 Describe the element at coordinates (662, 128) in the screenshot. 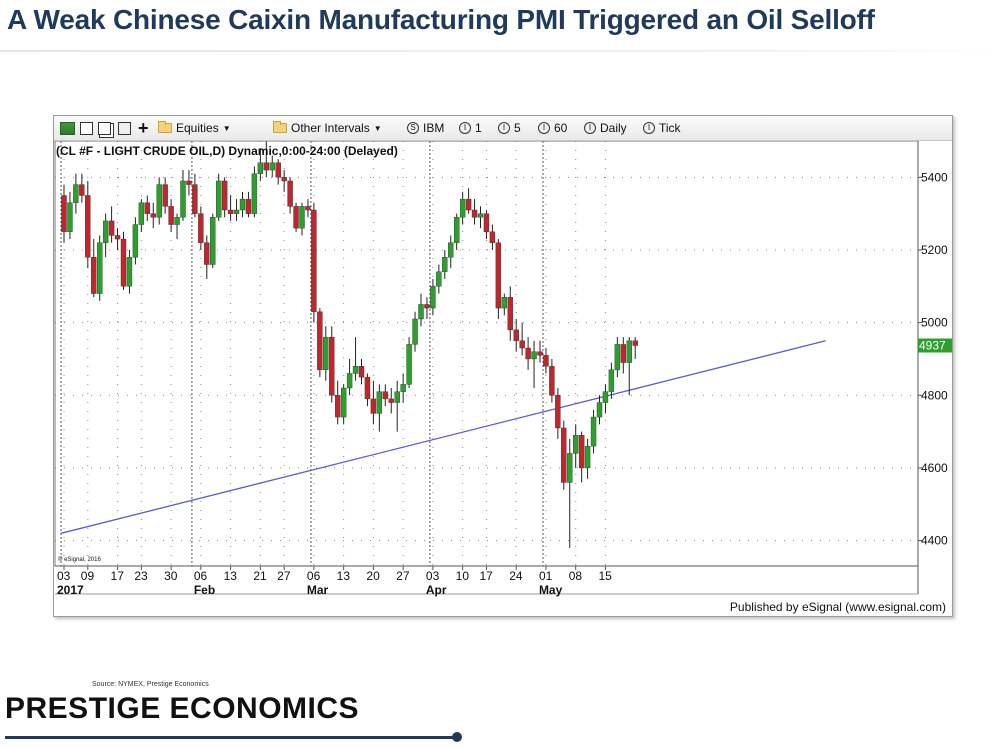

I see `toolbar-item-tick: I Tick` at that location.